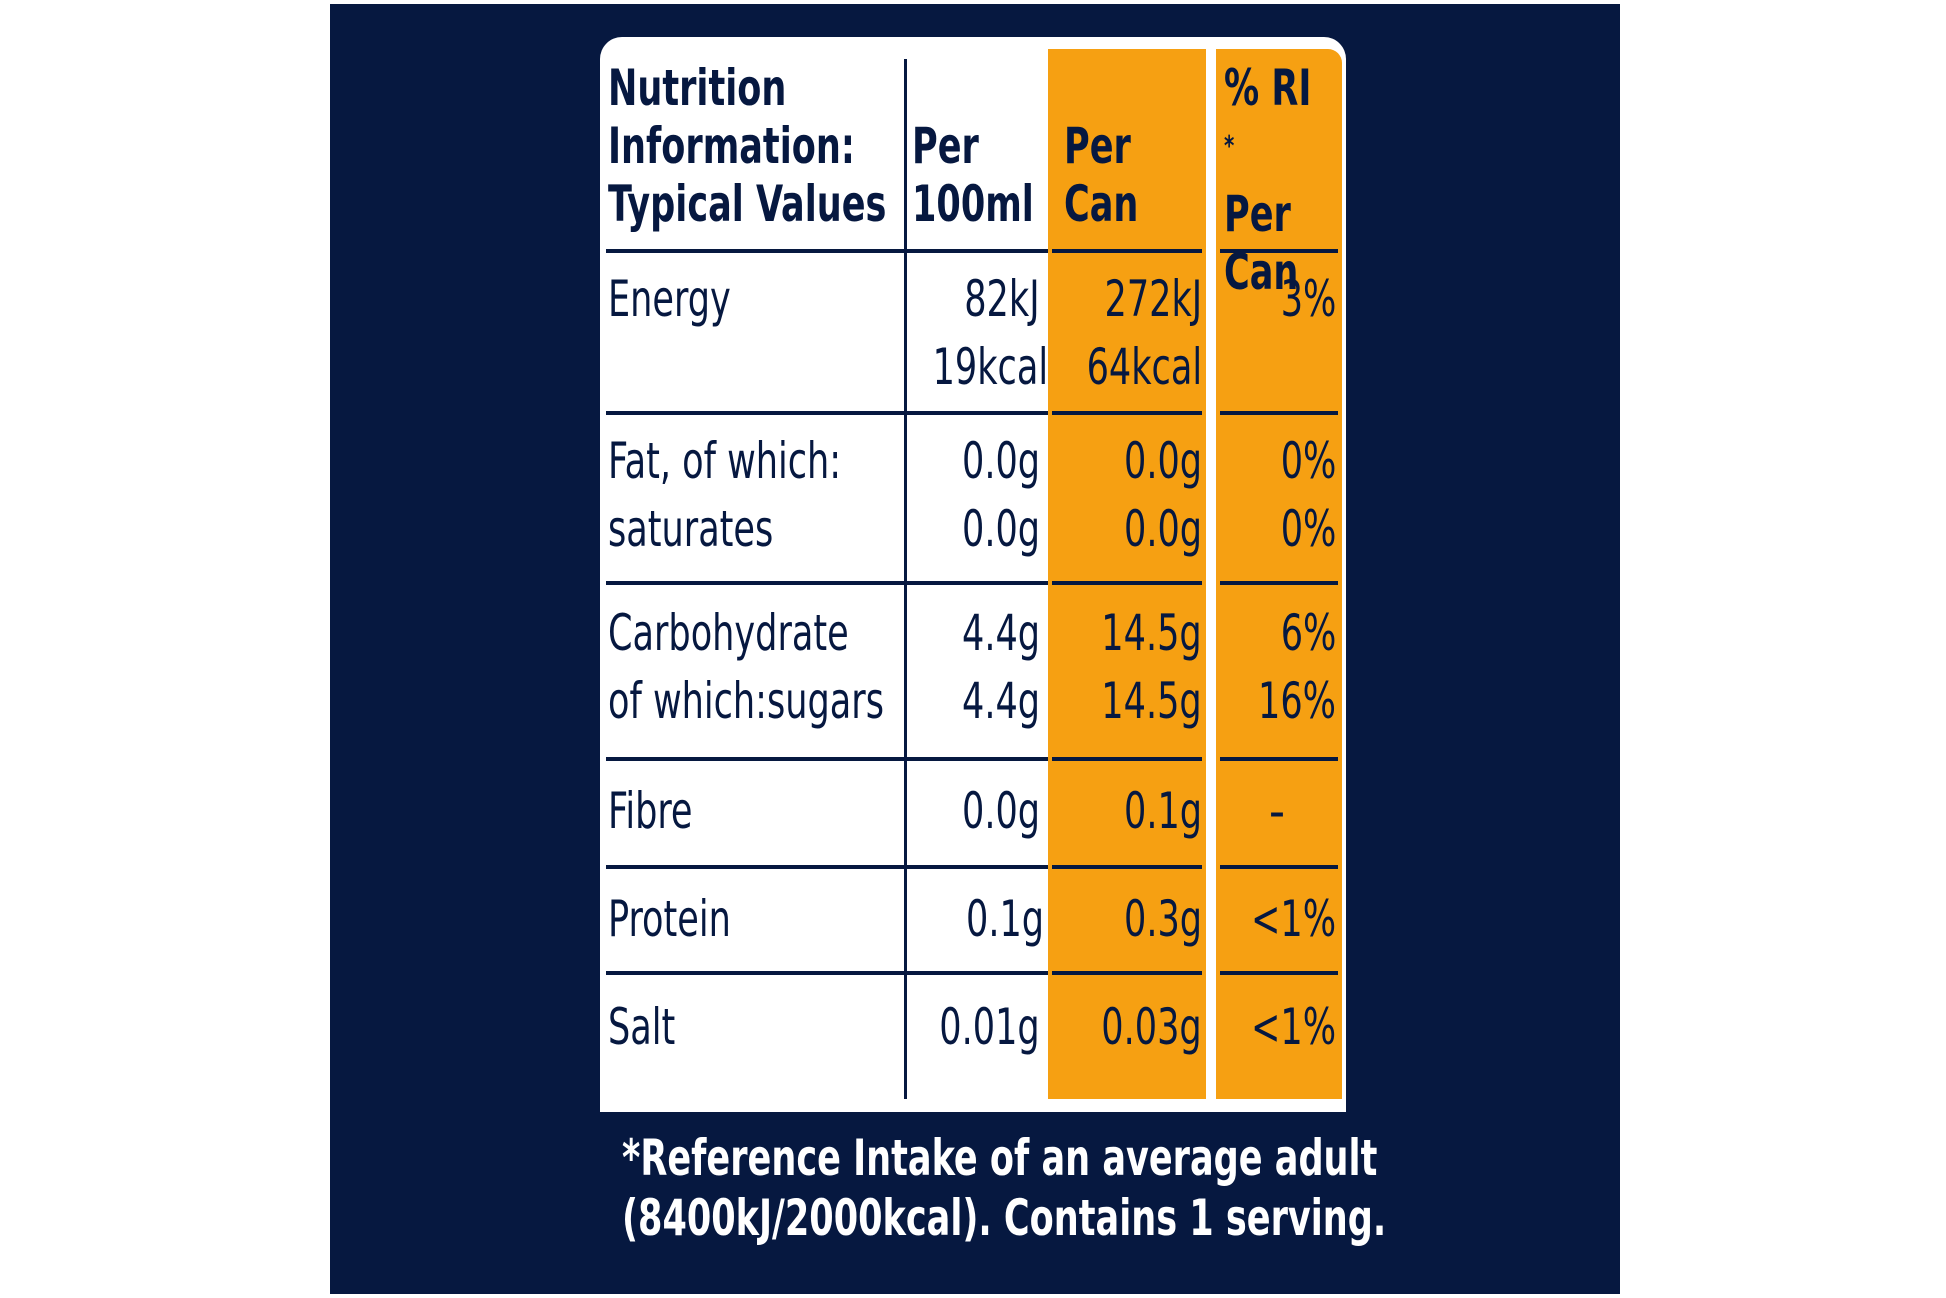  Describe the element at coordinates (642, 1027) in the screenshot. I see `row-salt-label: Salt` at that location.